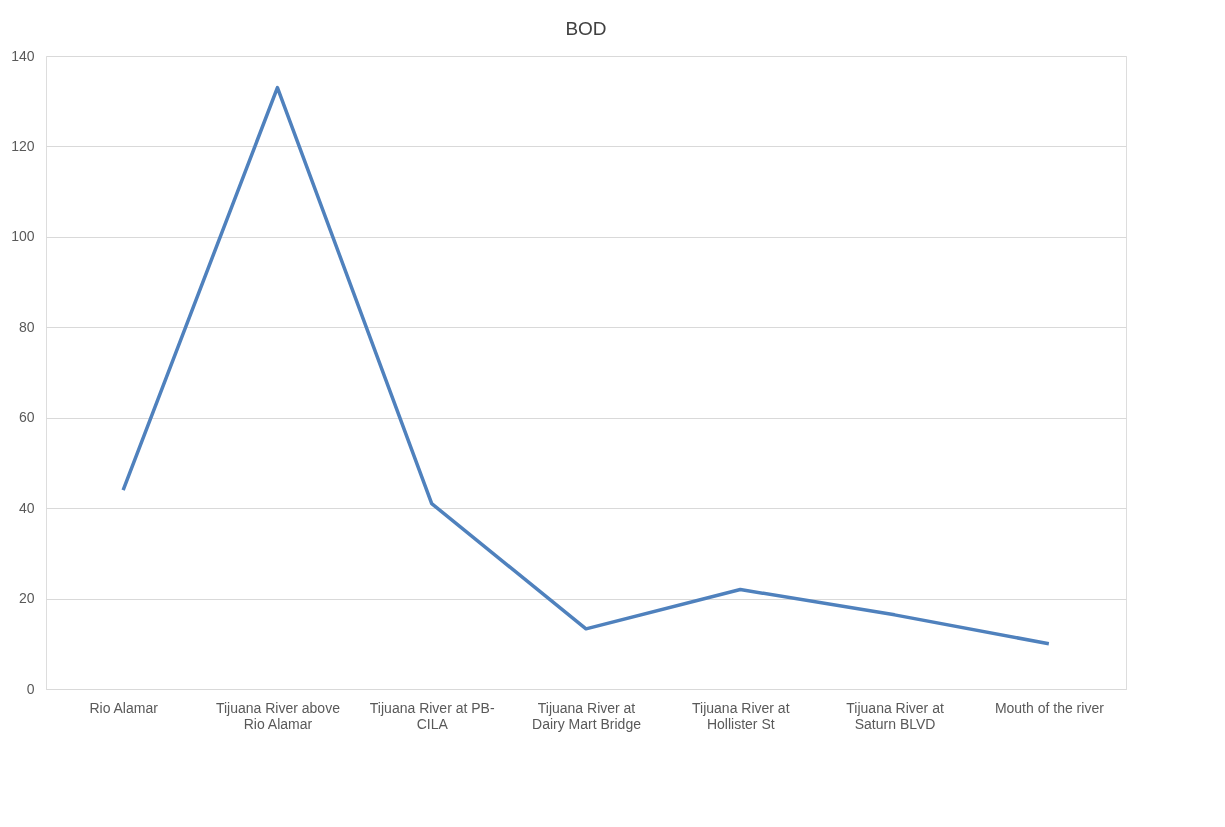  I want to click on y-tick-label: 40, so click(26, 507).